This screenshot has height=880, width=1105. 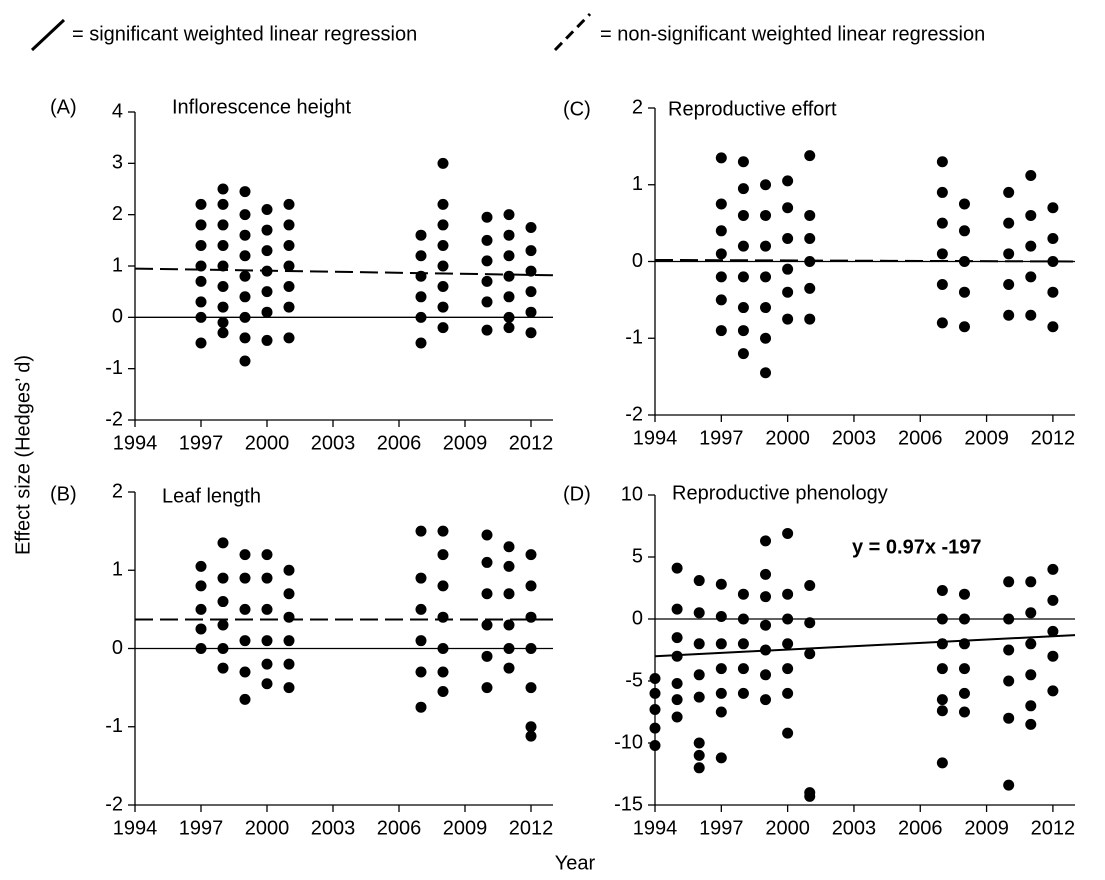 I want to click on legend-solid-icon, so click(x=48, y=35).